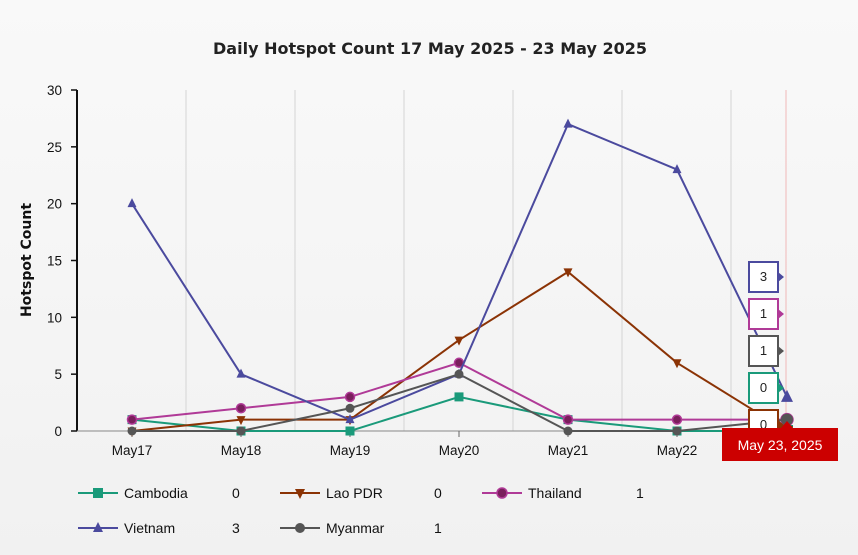  I want to click on tooltip-value-myanmar: 1, so click(763, 350).